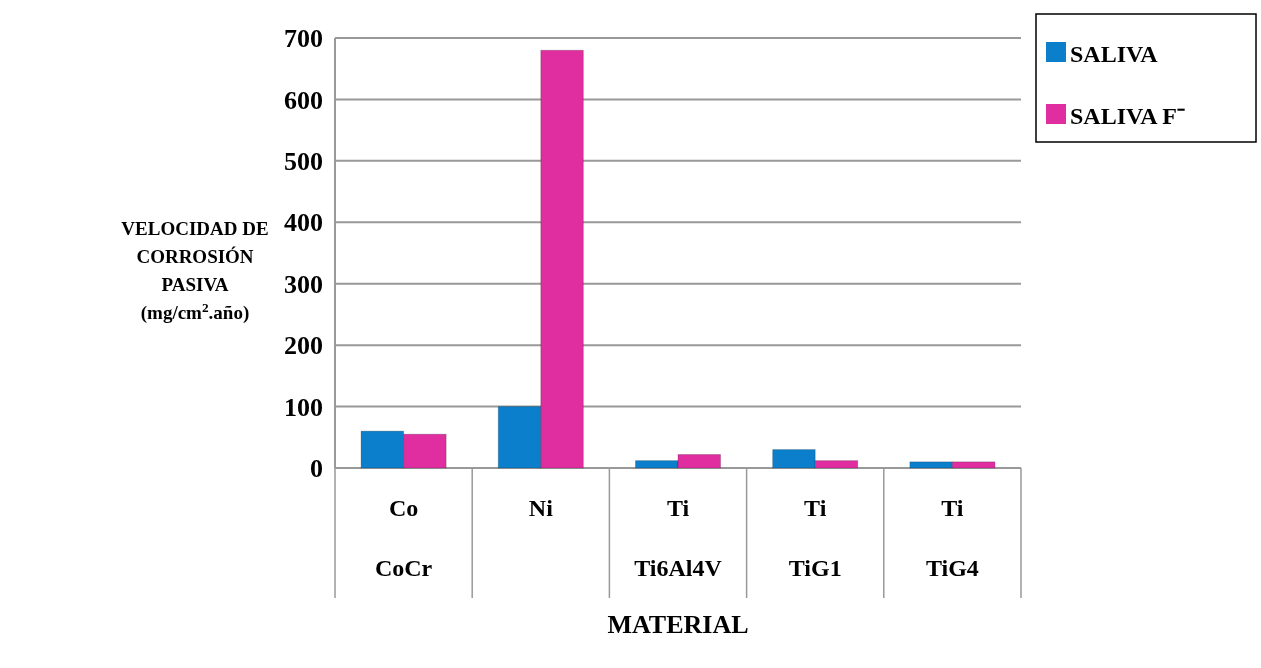 The image size is (1261, 668). What do you see at coordinates (952, 538) in the screenshot?
I see `category-label: Ti TiG4` at bounding box center [952, 538].